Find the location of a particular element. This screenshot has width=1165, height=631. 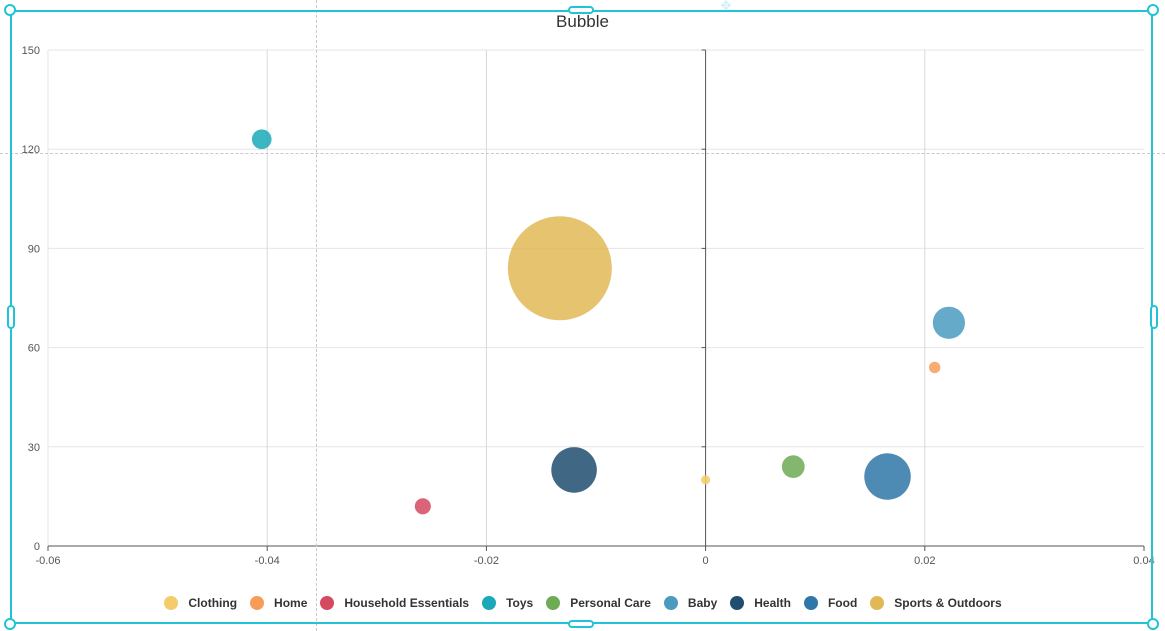

bubble-food is located at coordinates (887, 476).